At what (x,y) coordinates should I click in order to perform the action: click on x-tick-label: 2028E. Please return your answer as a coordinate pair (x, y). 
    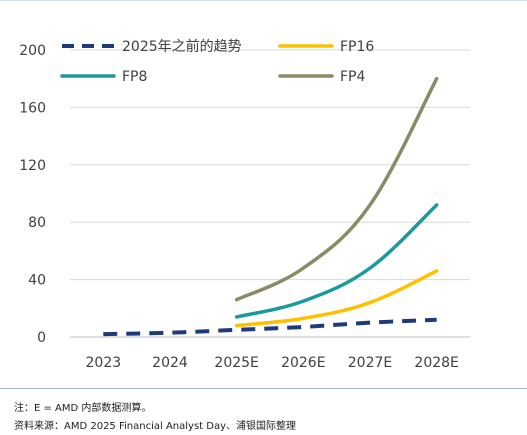
    Looking at the image, I should click on (436, 363).